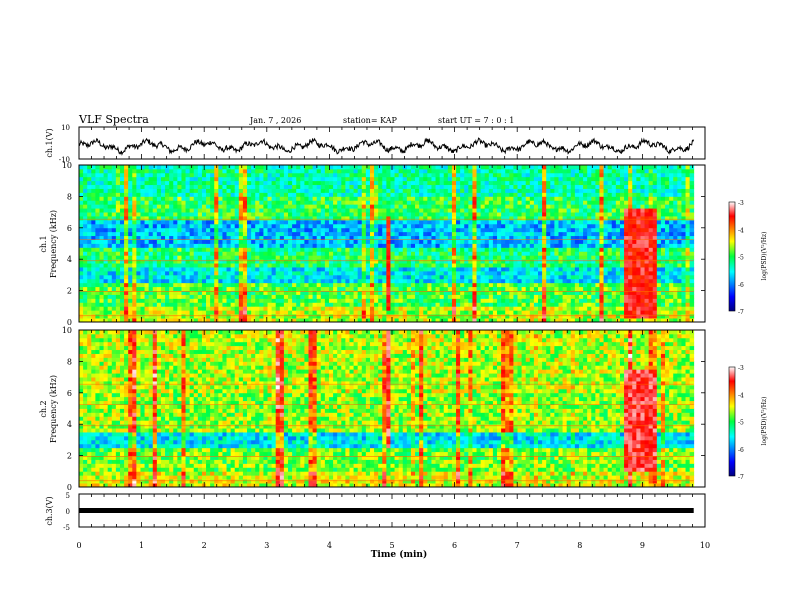 This screenshot has width=792, height=612. Describe the element at coordinates (370, 120) in the screenshot. I see `station-label: station= KAP` at that location.